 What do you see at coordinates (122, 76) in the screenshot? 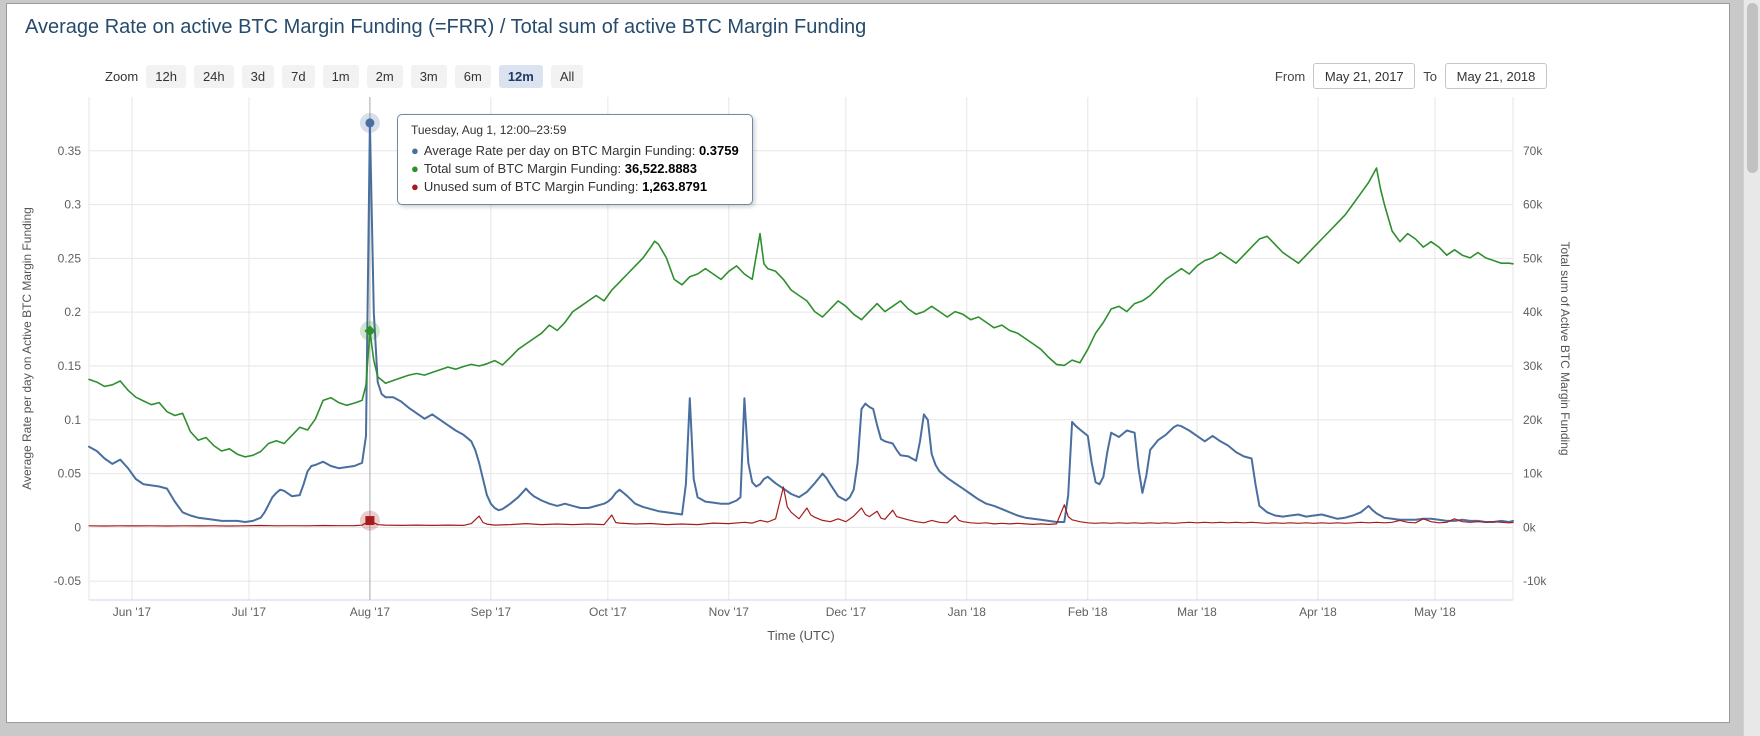
I see `zoom-label: Zoom` at bounding box center [122, 76].